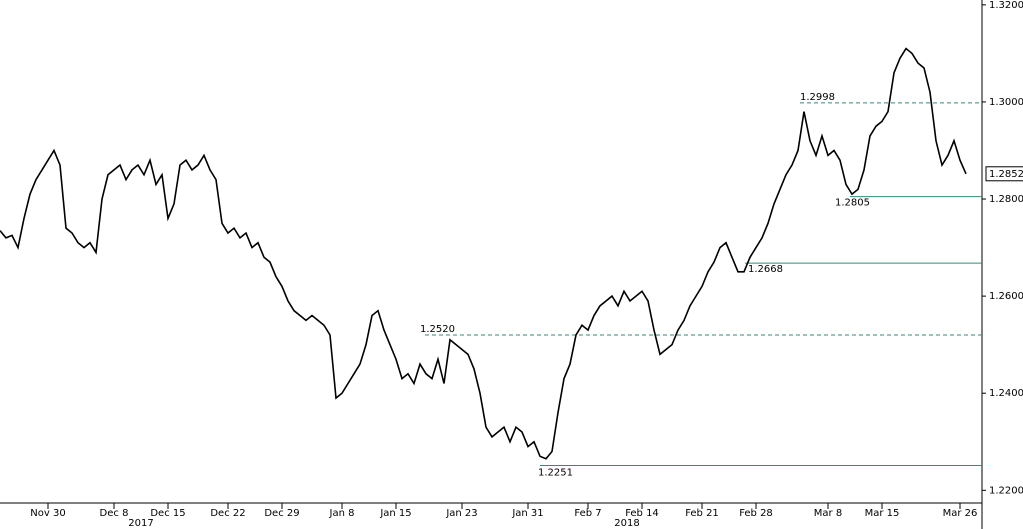  Describe the element at coordinates (1006, 102) in the screenshot. I see `y-tick-label: 1.3000` at that location.